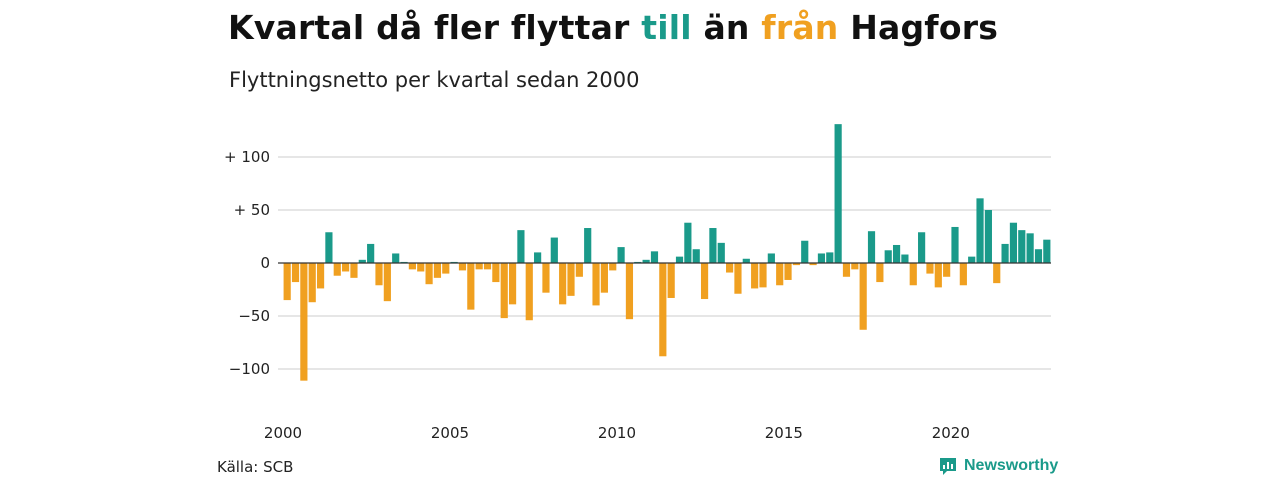  What do you see at coordinates (918, 27) in the screenshot?
I see `title-part-5: Hagfors` at bounding box center [918, 27].